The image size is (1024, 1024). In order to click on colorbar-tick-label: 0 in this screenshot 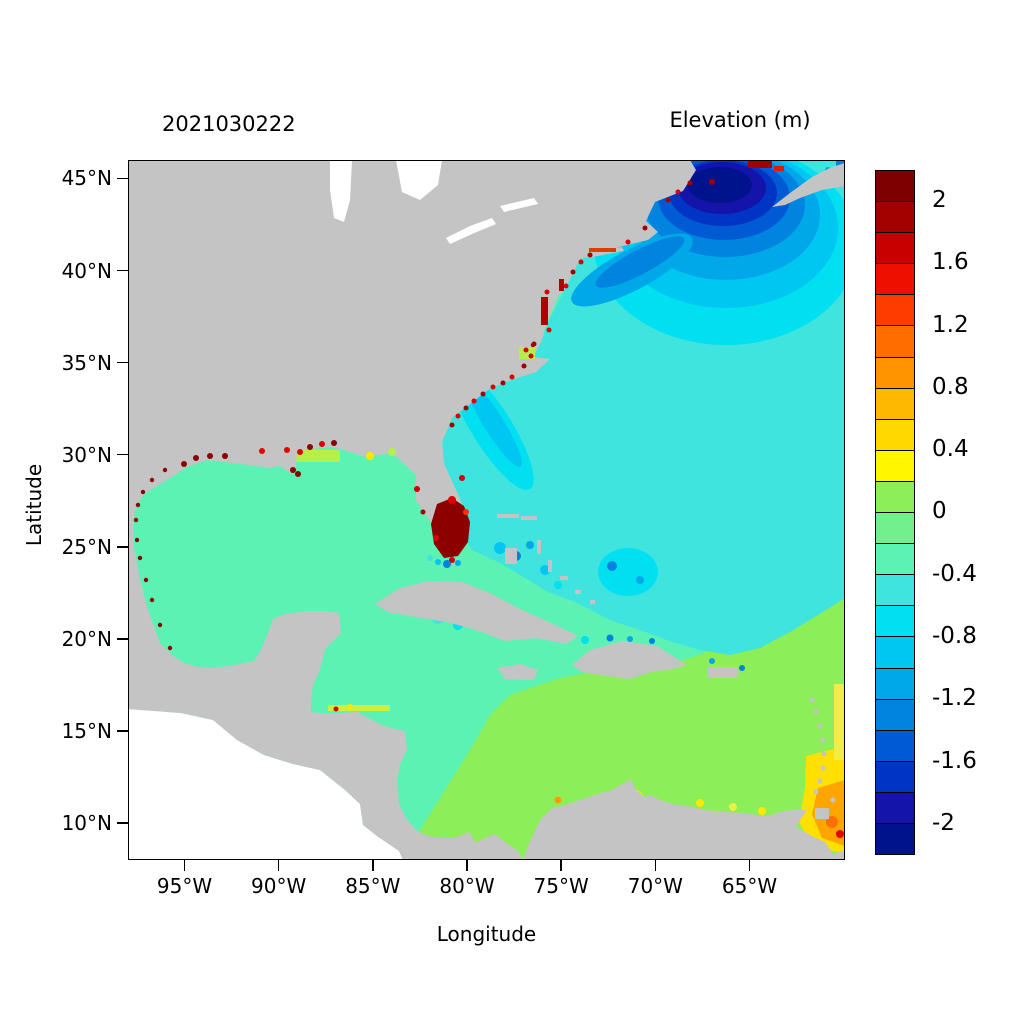, I will do `click(939, 511)`.